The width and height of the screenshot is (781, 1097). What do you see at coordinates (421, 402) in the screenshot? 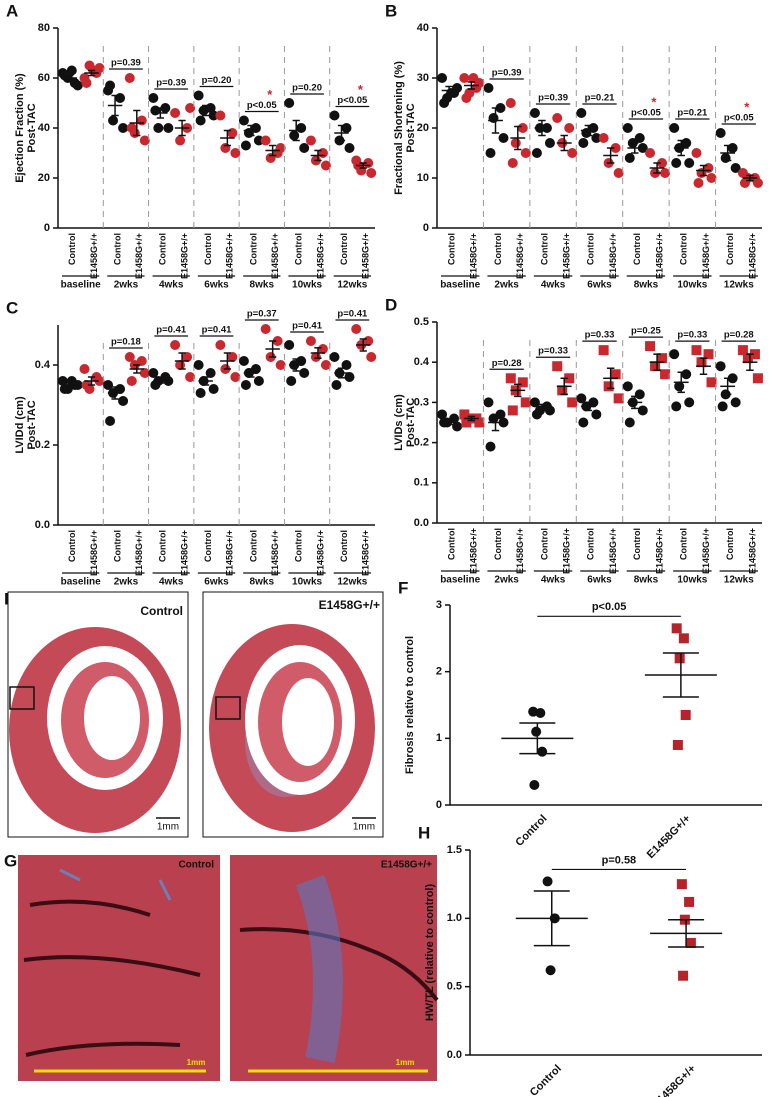
I see `y-tick-label: 0.3` at bounding box center [421, 402].